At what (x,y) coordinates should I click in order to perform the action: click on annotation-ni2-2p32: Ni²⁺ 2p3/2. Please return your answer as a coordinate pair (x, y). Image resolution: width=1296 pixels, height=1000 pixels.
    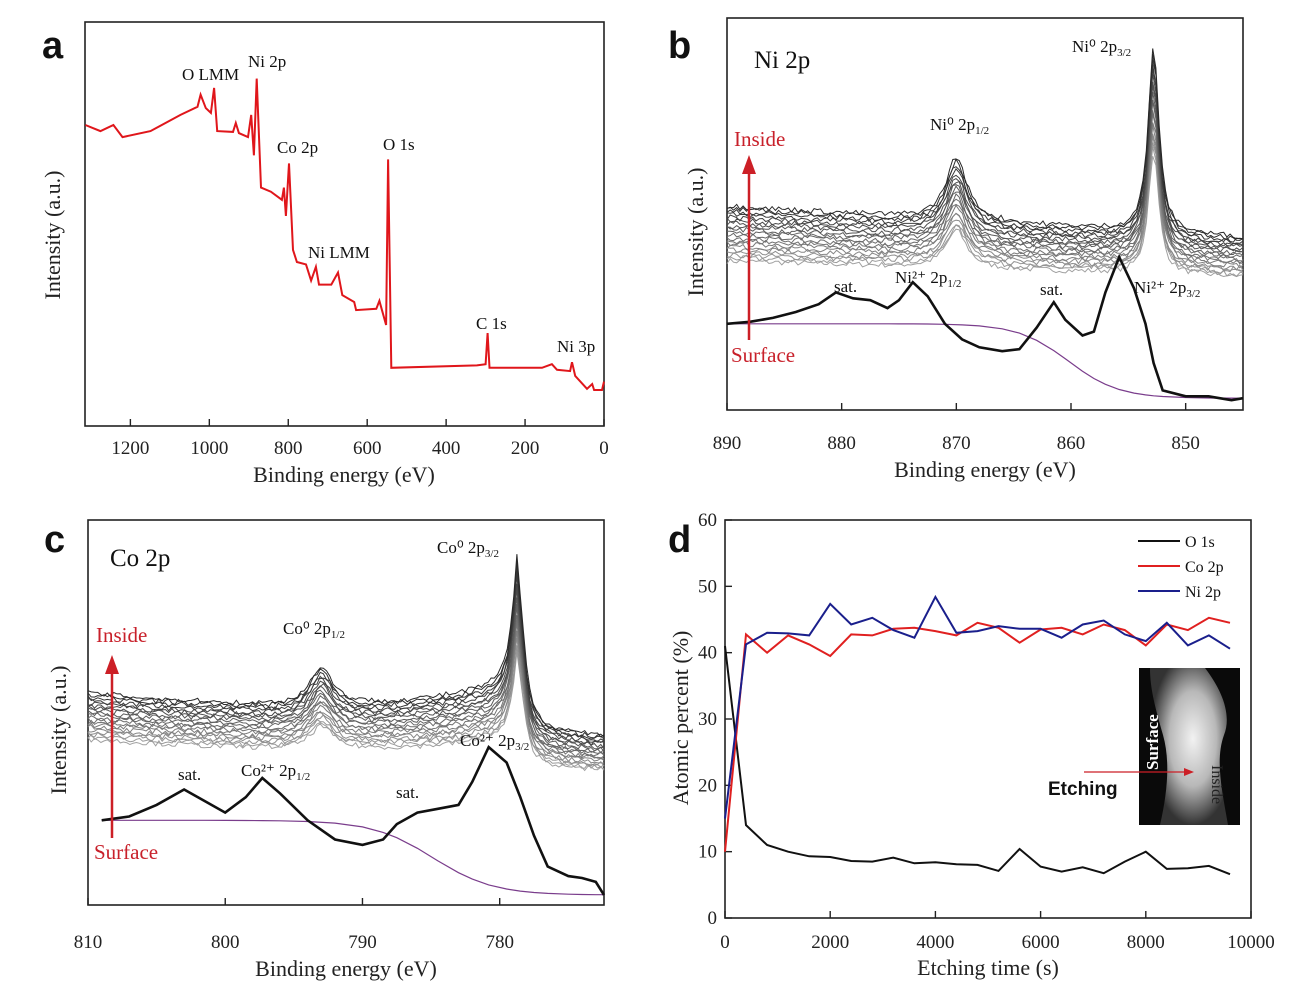
    Looking at the image, I should click on (1167, 289).